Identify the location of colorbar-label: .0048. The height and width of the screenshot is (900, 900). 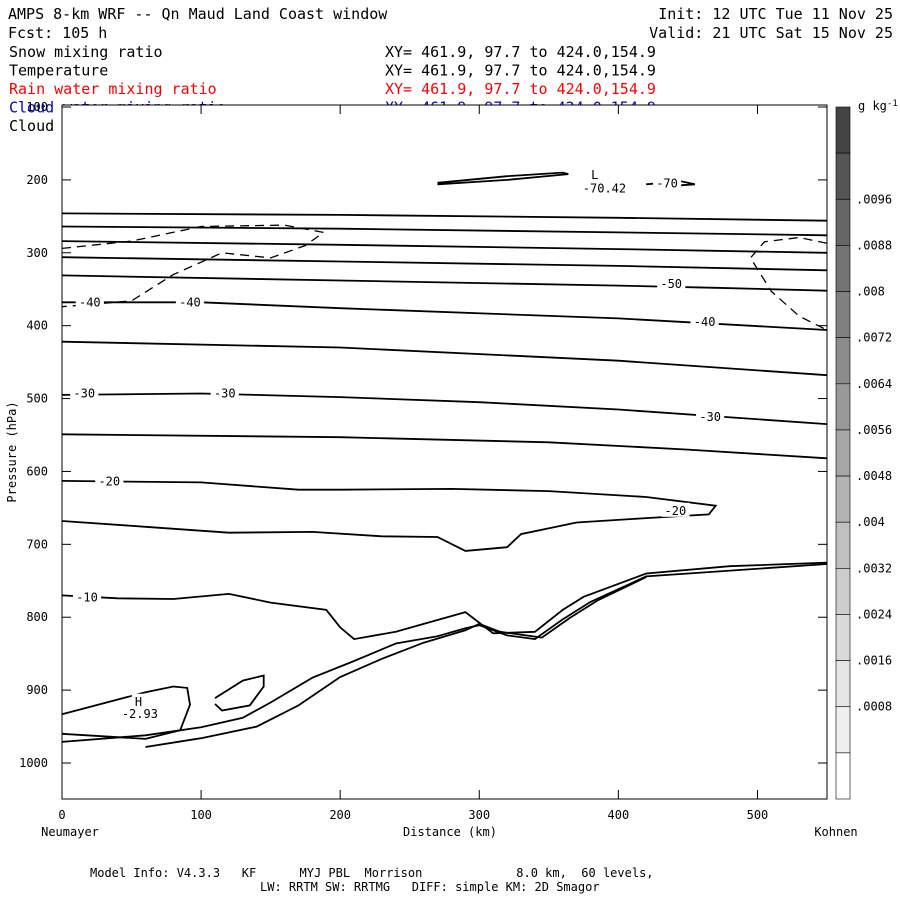
(874, 476).